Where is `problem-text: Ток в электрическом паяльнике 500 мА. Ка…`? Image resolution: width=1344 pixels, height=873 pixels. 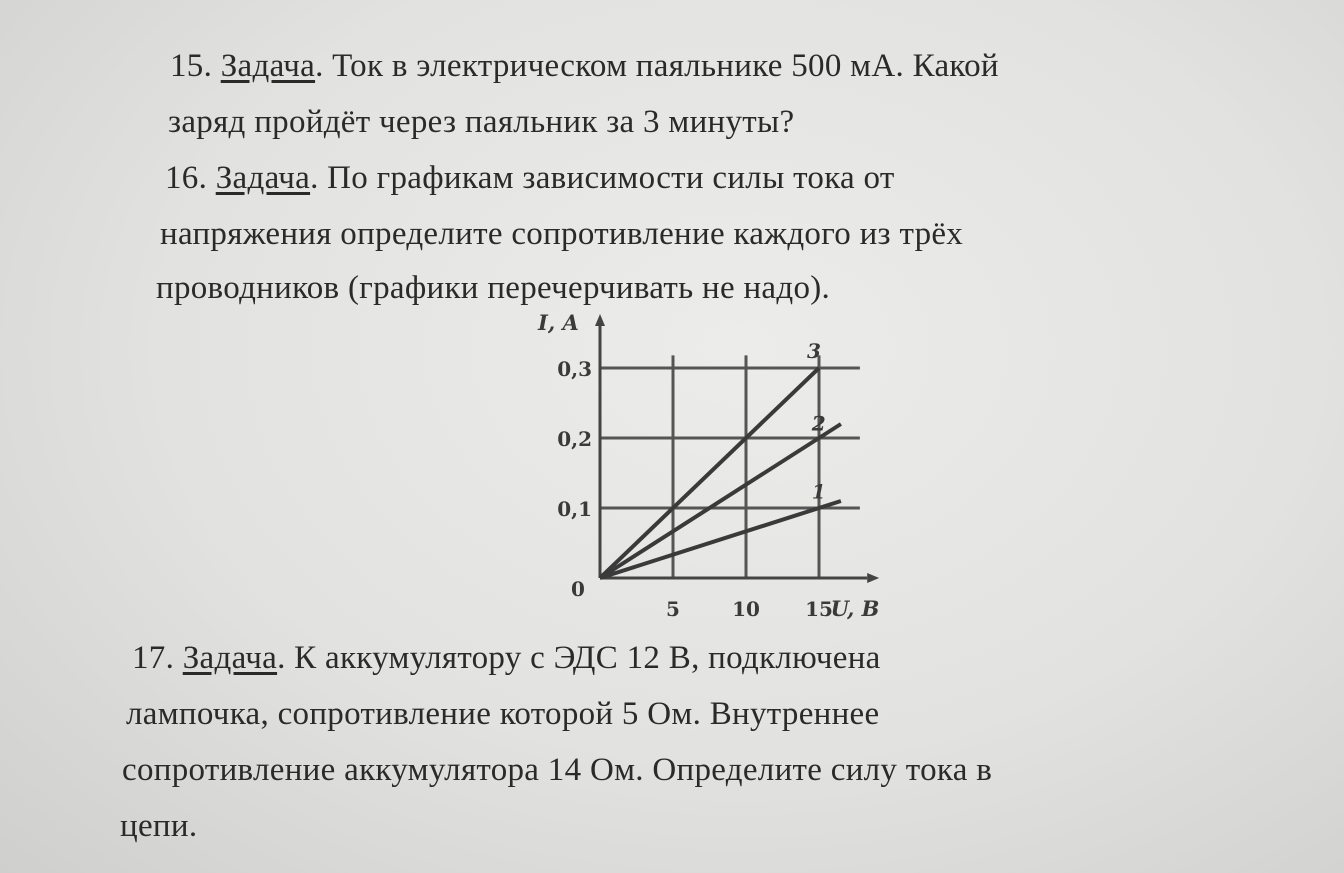 problem-text: Ток в электрическом паяльнике 500 мА. Ка… is located at coordinates (665, 66).